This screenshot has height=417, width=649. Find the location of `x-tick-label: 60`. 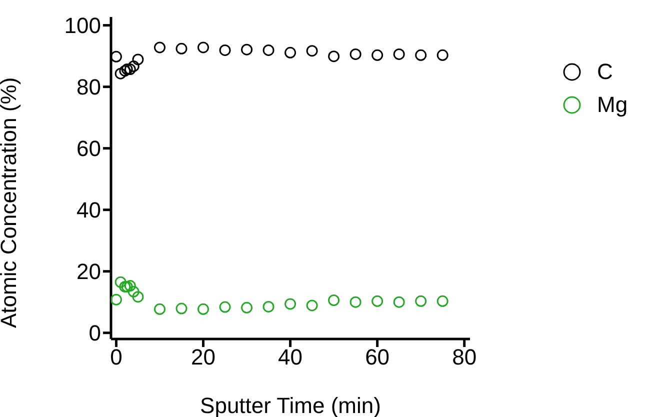

x-tick-label: 60 is located at coordinates (377, 357).